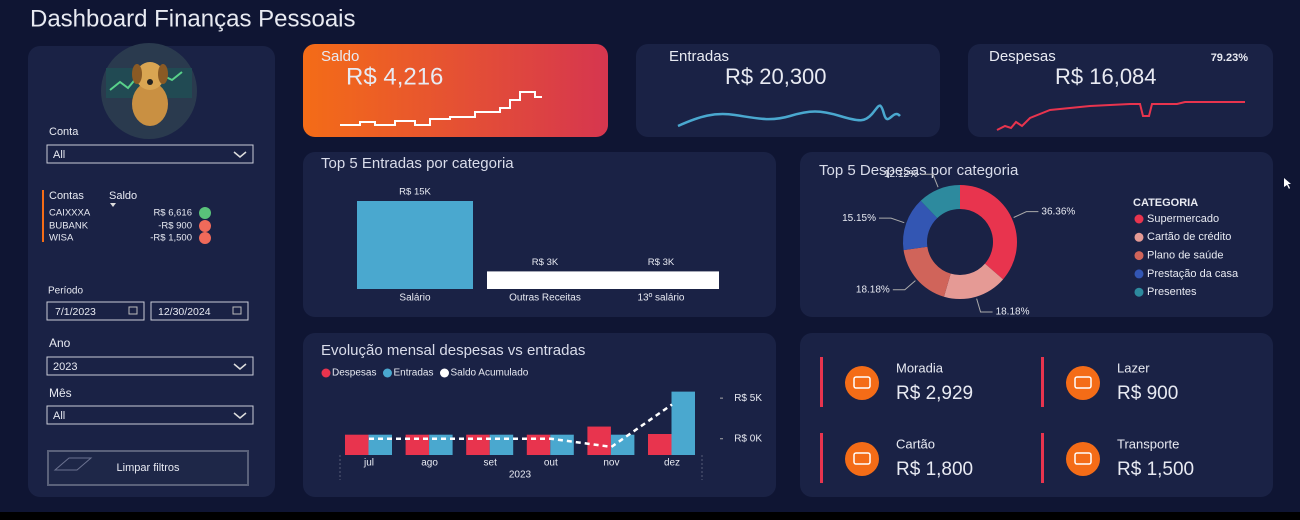  I want to click on line, so click(521, 426).